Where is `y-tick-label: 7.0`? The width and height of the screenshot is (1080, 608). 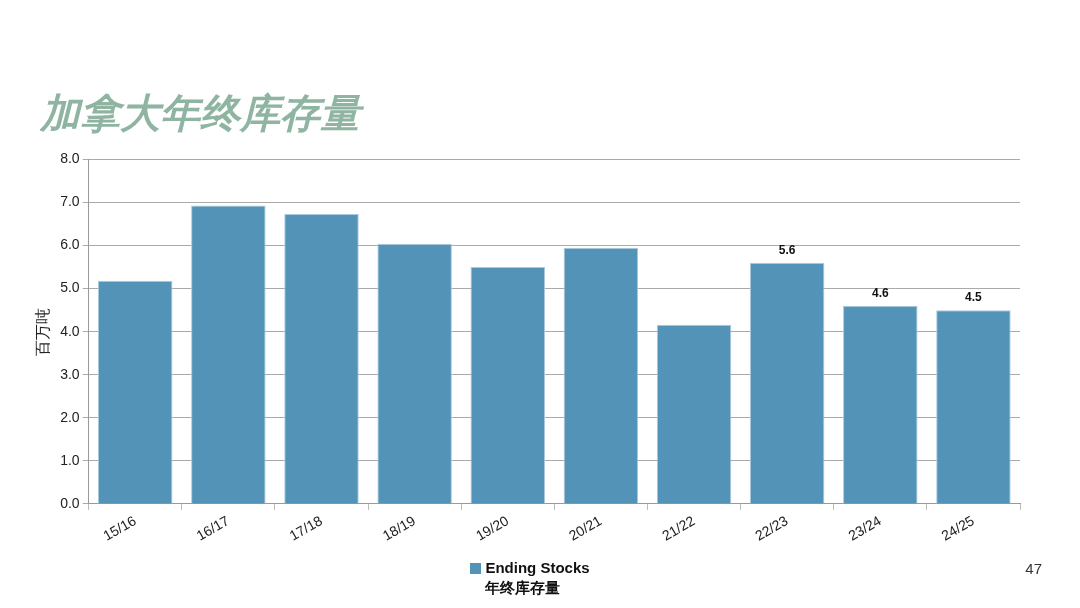
y-tick-label: 7.0 is located at coordinates (70, 201).